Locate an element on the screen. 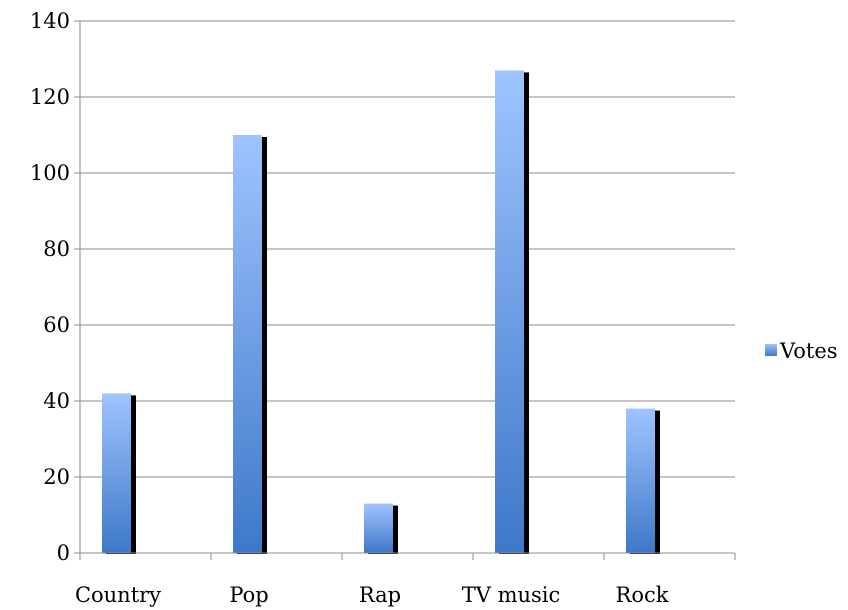 Image resolution: width=848 pixels, height=610 pixels. bar-rap is located at coordinates (378, 528).